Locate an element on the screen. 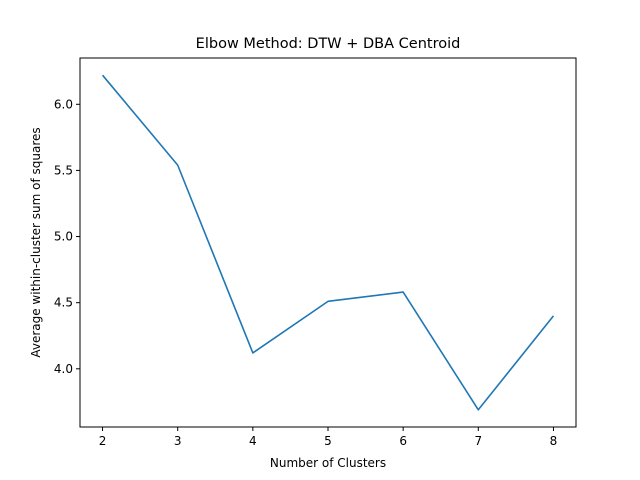 This screenshot has width=640, height=480. x-tick-label: 5 is located at coordinates (328, 441).